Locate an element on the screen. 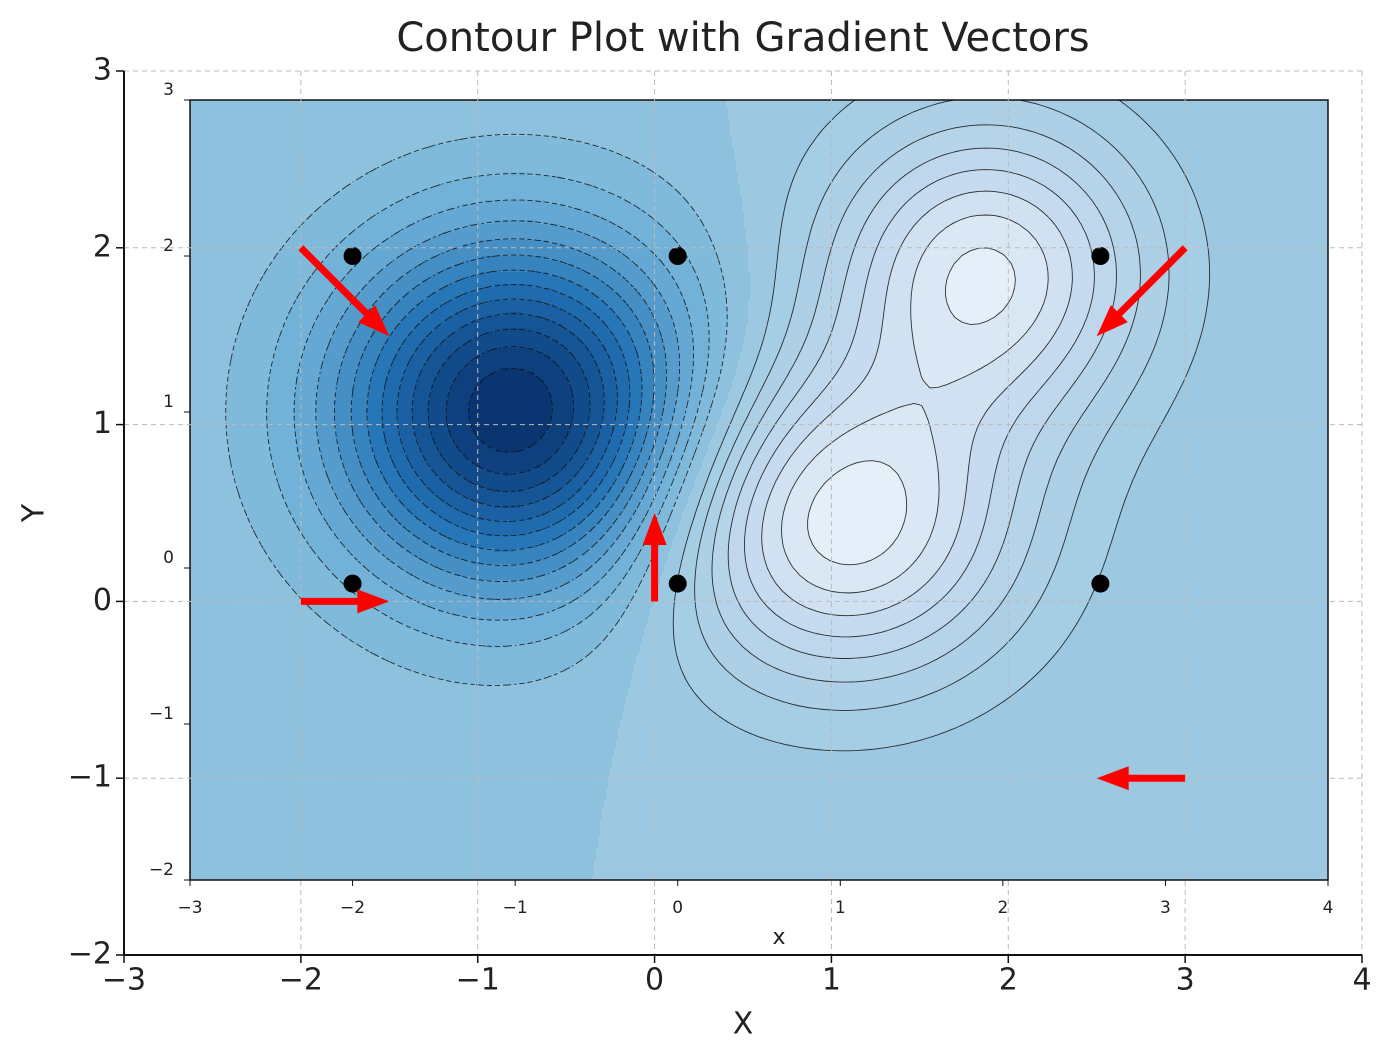  contour-line is located at coordinates (507, 410).